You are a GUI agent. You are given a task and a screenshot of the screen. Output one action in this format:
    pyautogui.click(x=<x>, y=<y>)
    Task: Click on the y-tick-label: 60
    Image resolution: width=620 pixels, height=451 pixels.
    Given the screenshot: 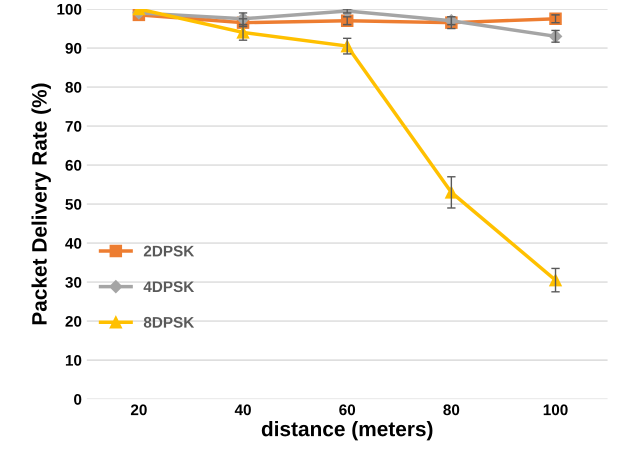 What is the action you would take?
    pyautogui.click(x=74, y=165)
    